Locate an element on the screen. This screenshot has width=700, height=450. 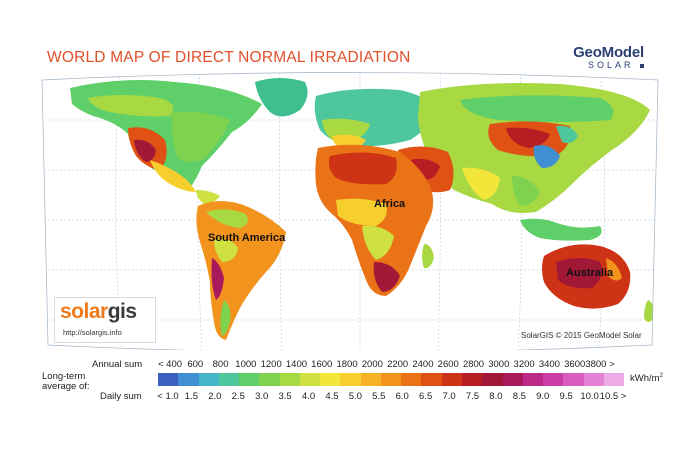
legend-tick: 3200 is located at coordinates (524, 364).